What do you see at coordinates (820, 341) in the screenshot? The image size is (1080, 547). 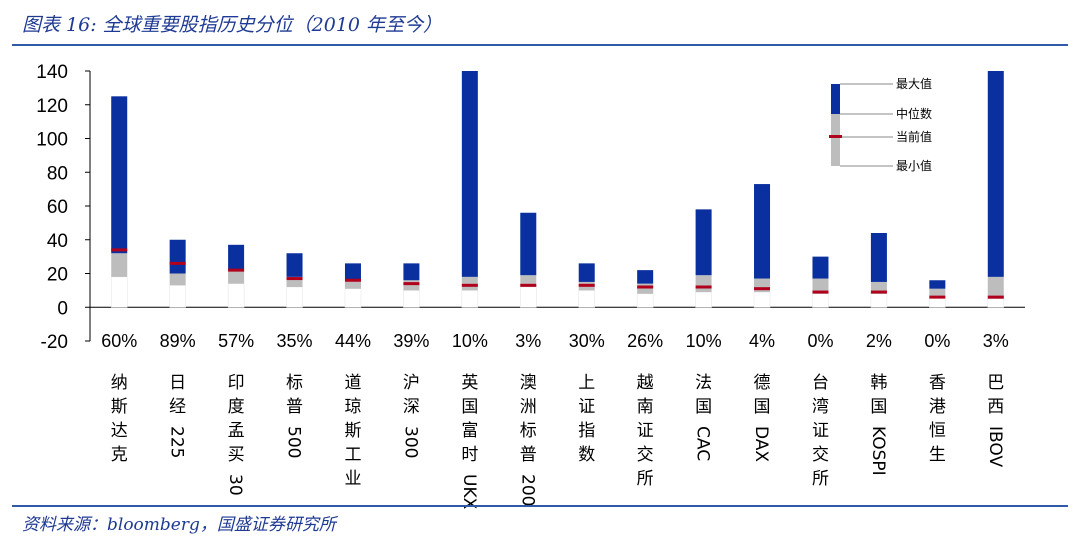 I see `percentile-label: 0%` at bounding box center [820, 341].